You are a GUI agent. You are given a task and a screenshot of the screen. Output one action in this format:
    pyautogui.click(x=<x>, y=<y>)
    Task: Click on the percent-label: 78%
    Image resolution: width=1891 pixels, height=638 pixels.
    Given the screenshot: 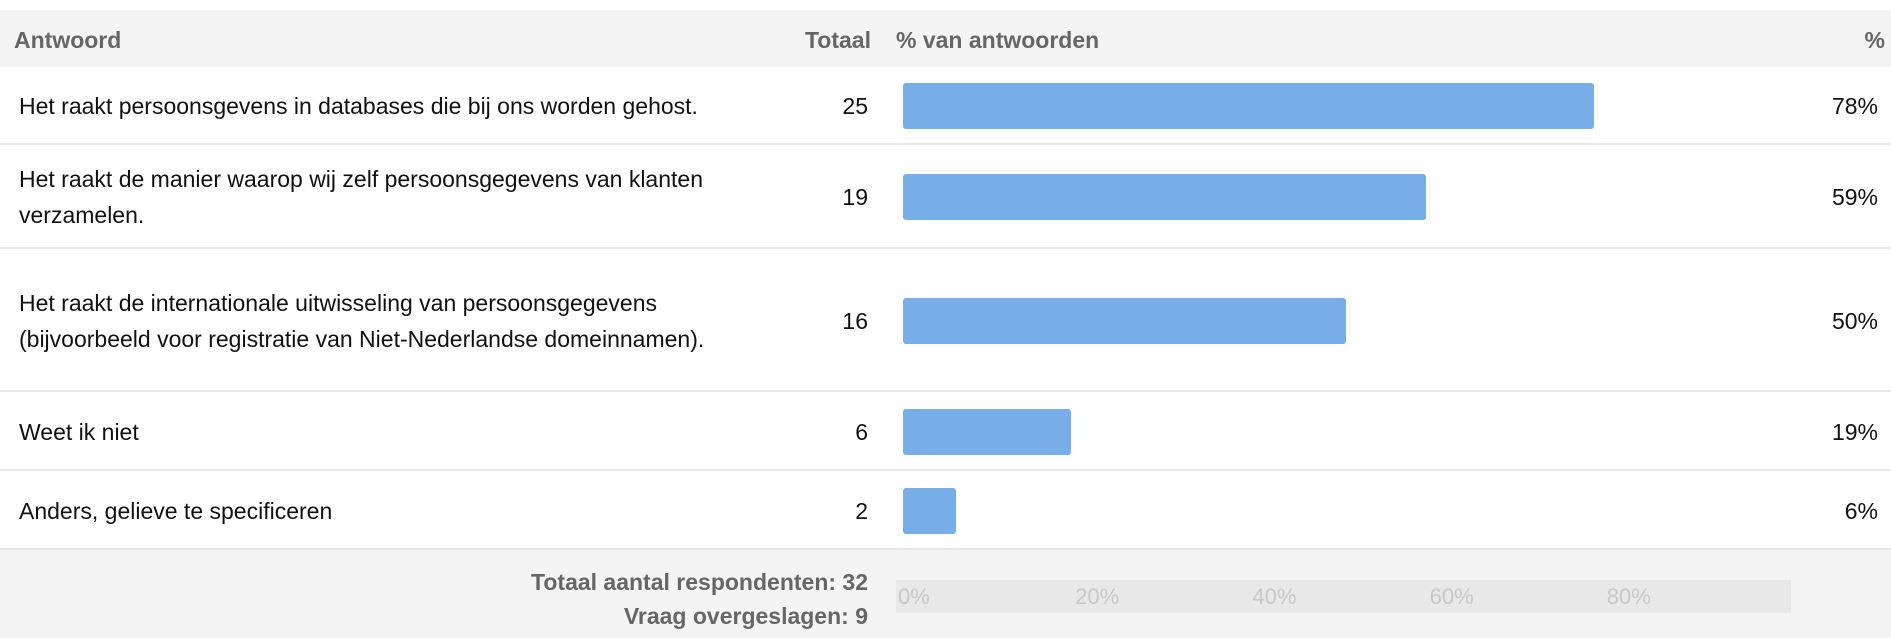 What is the action you would take?
    pyautogui.click(x=1854, y=106)
    